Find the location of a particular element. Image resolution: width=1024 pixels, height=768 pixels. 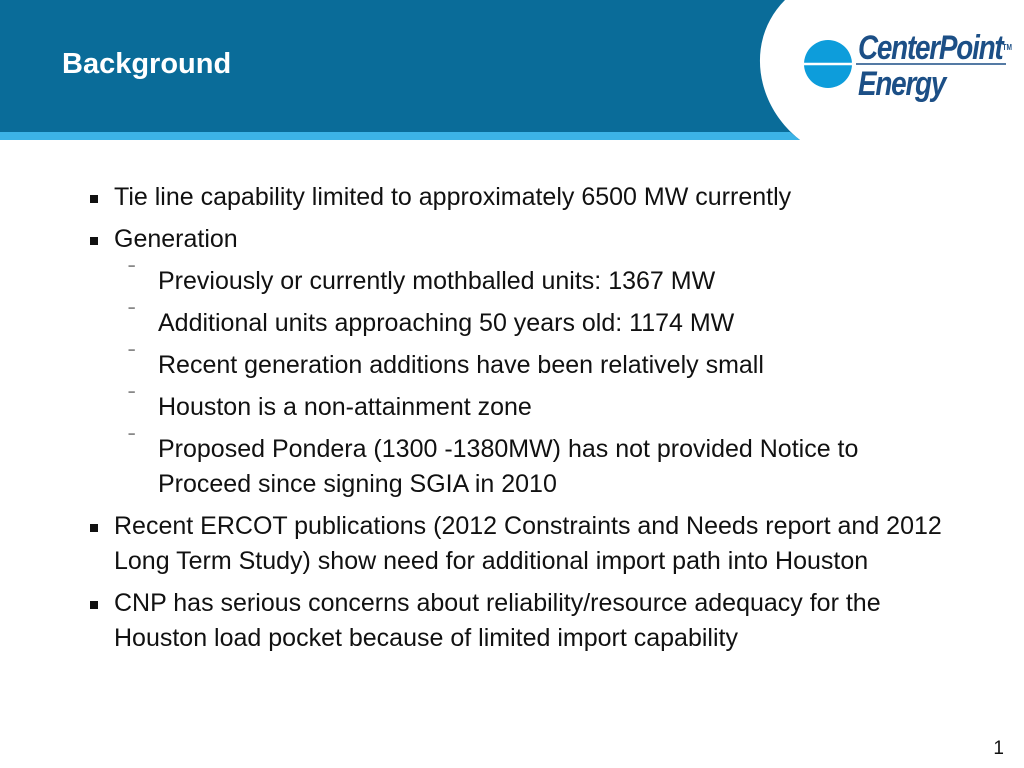

list-item: Generation is located at coordinates (521, 239).